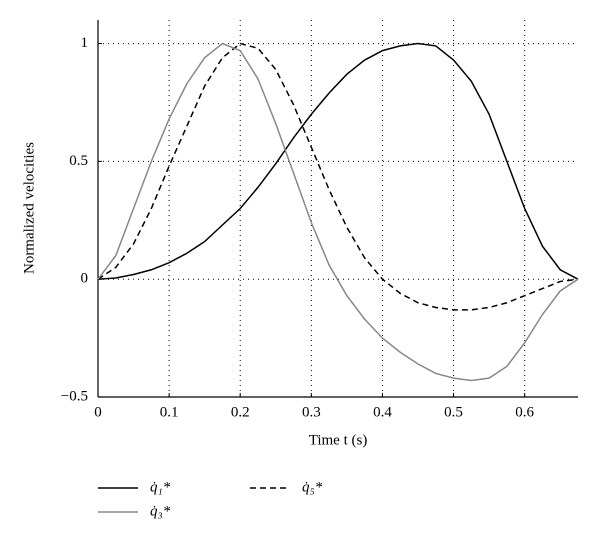  I want to click on x-axis-label: Time t (s), so click(338, 440).